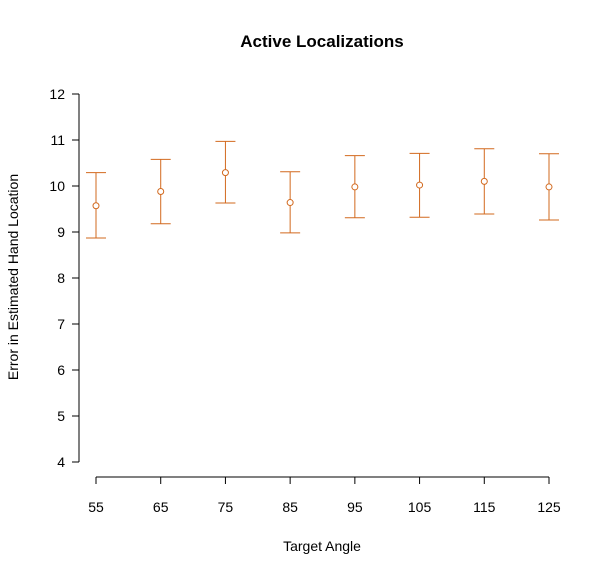 This screenshot has height=575, width=609. I want to click on y-tick-label: 7, so click(61, 324).